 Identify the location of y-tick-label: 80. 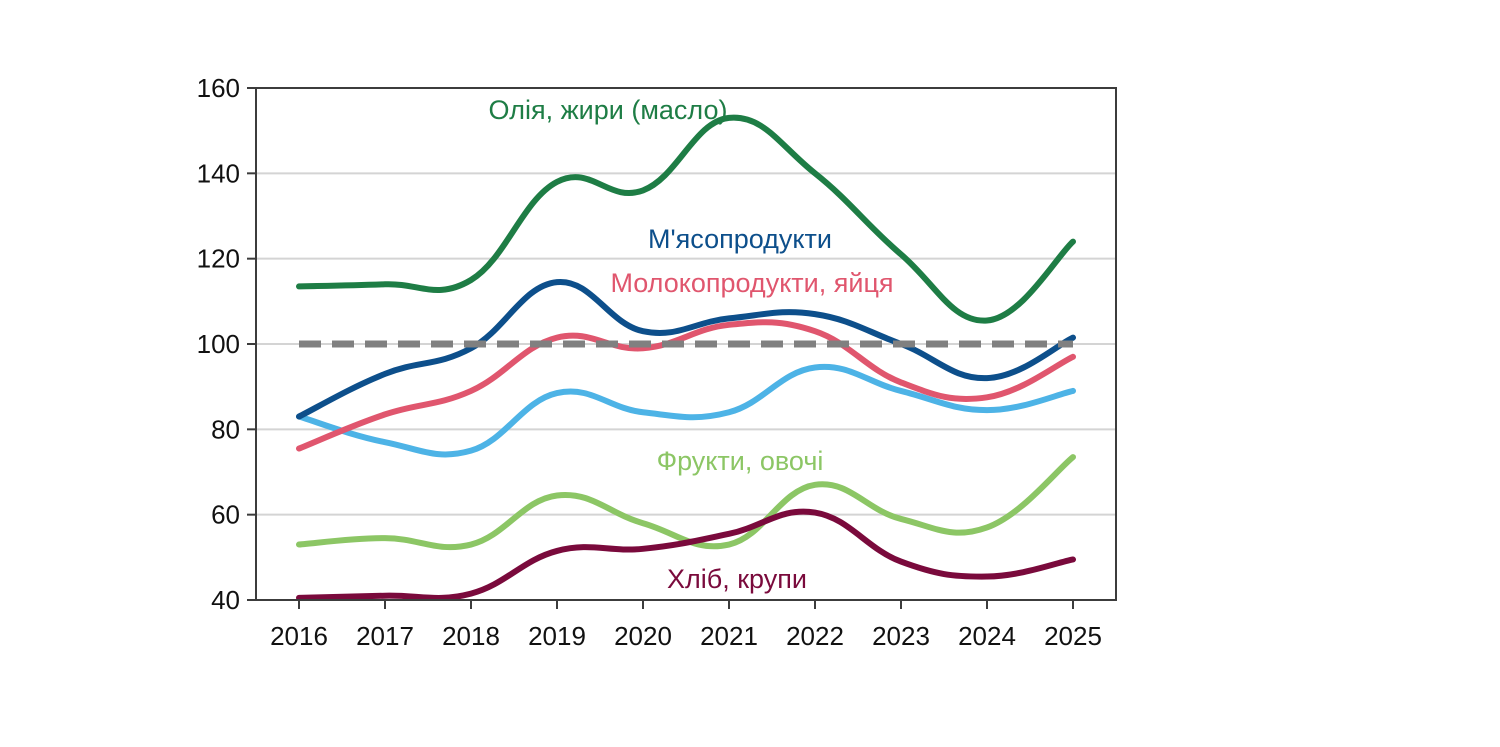
(225, 429).